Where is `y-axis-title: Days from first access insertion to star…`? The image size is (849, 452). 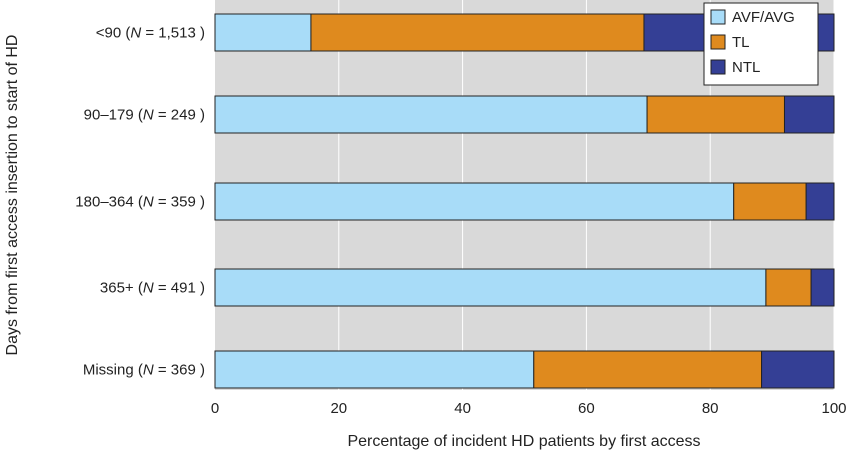
y-axis-title: Days from first access insertion to star… is located at coordinates (12, 195).